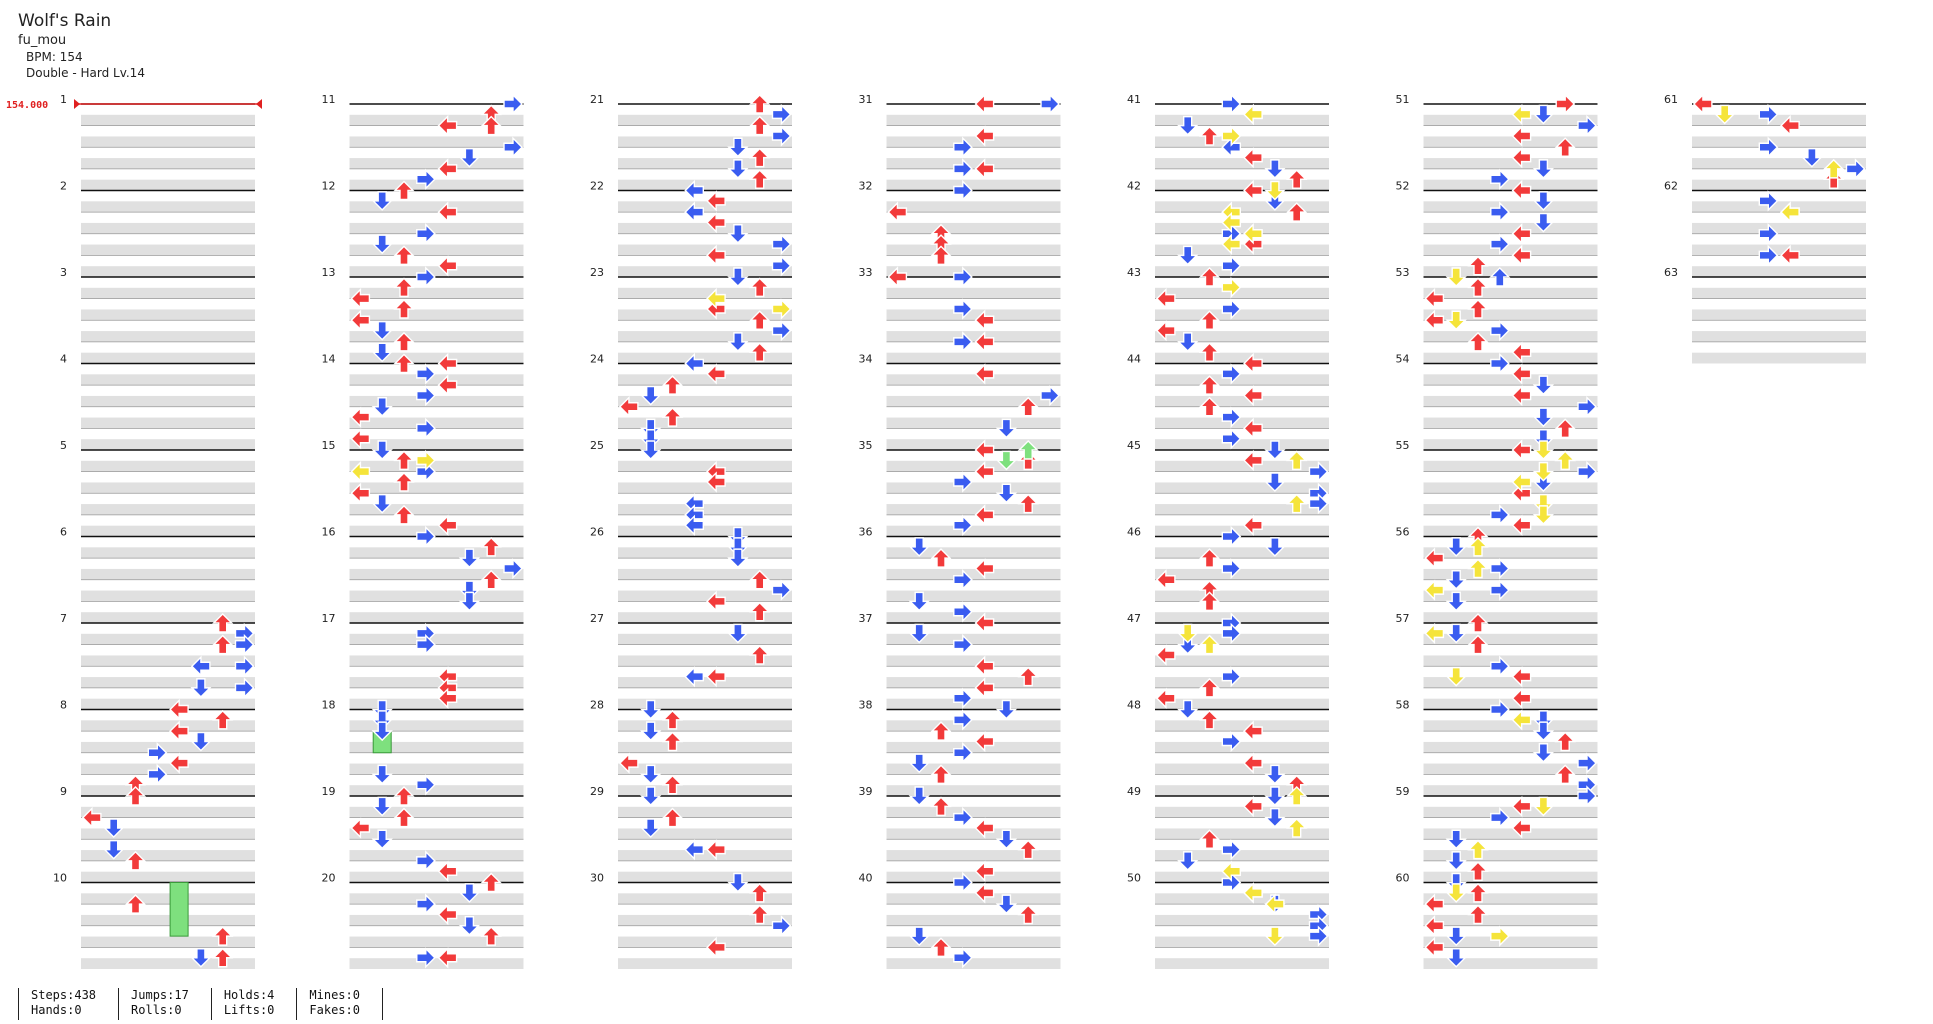  Describe the element at coordinates (63, 791) in the screenshot. I see `measure-number: 9` at that location.